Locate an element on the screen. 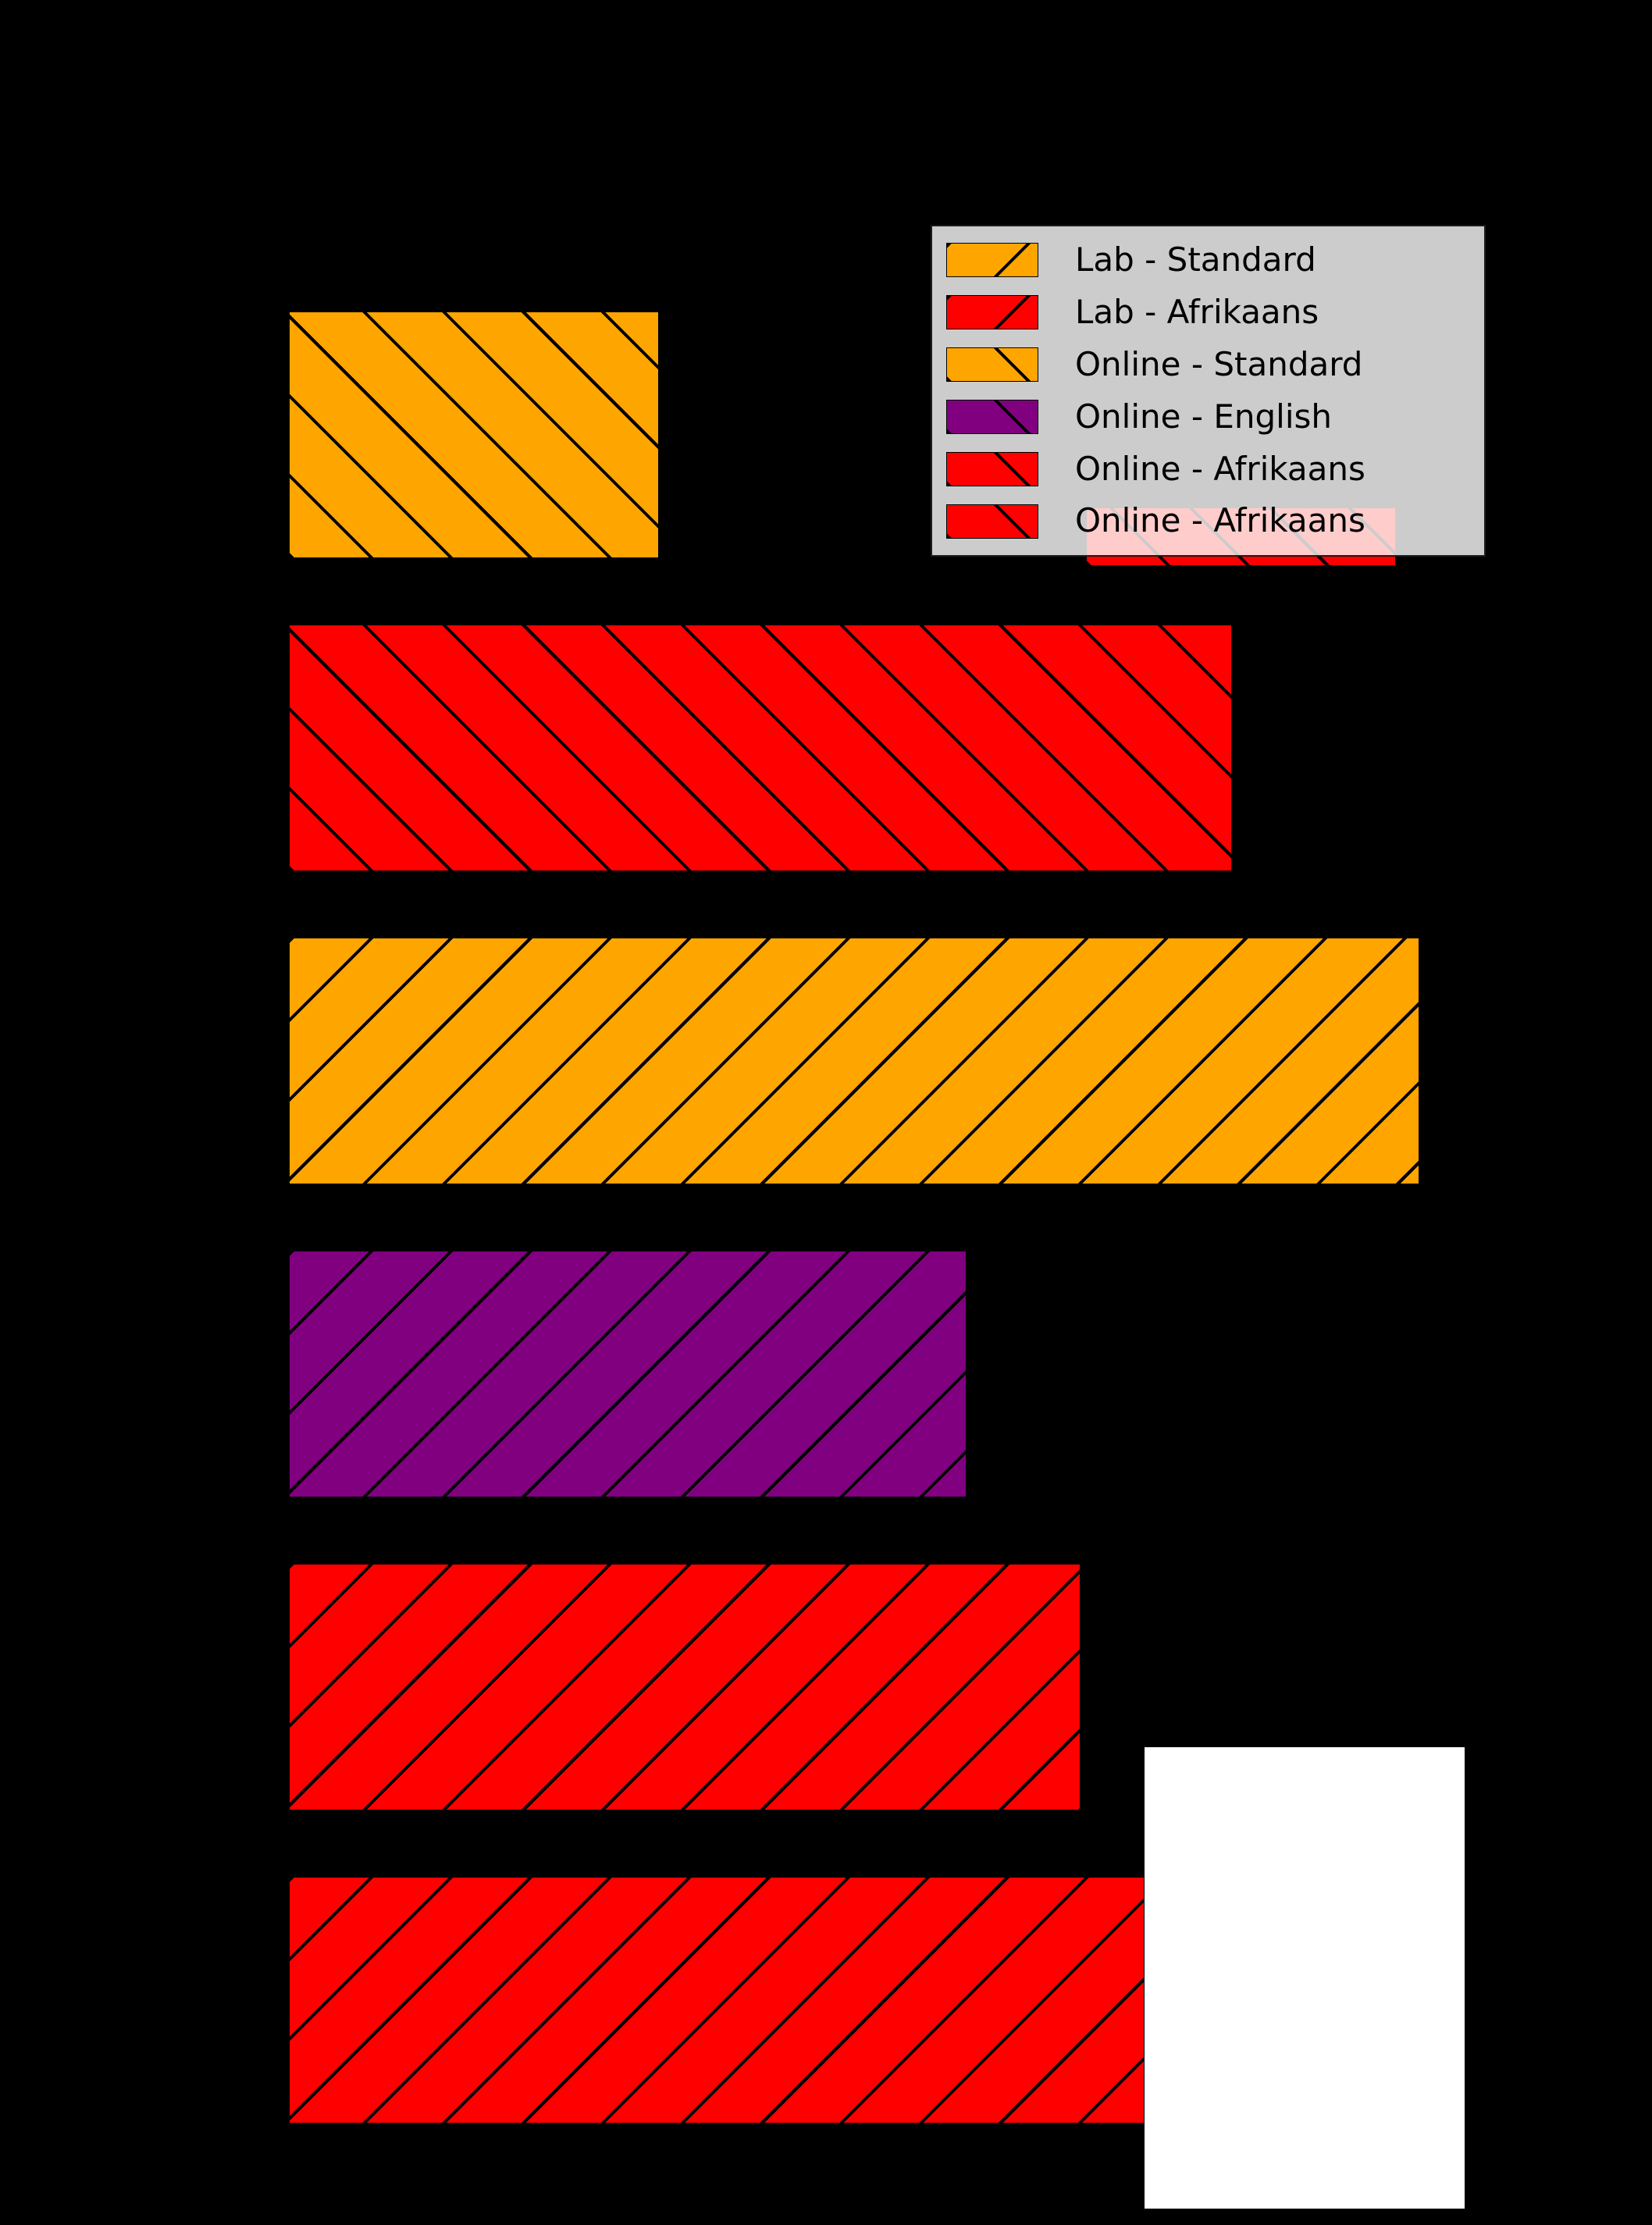  bar-4-online-afrikaans is located at coordinates (684, 1687).